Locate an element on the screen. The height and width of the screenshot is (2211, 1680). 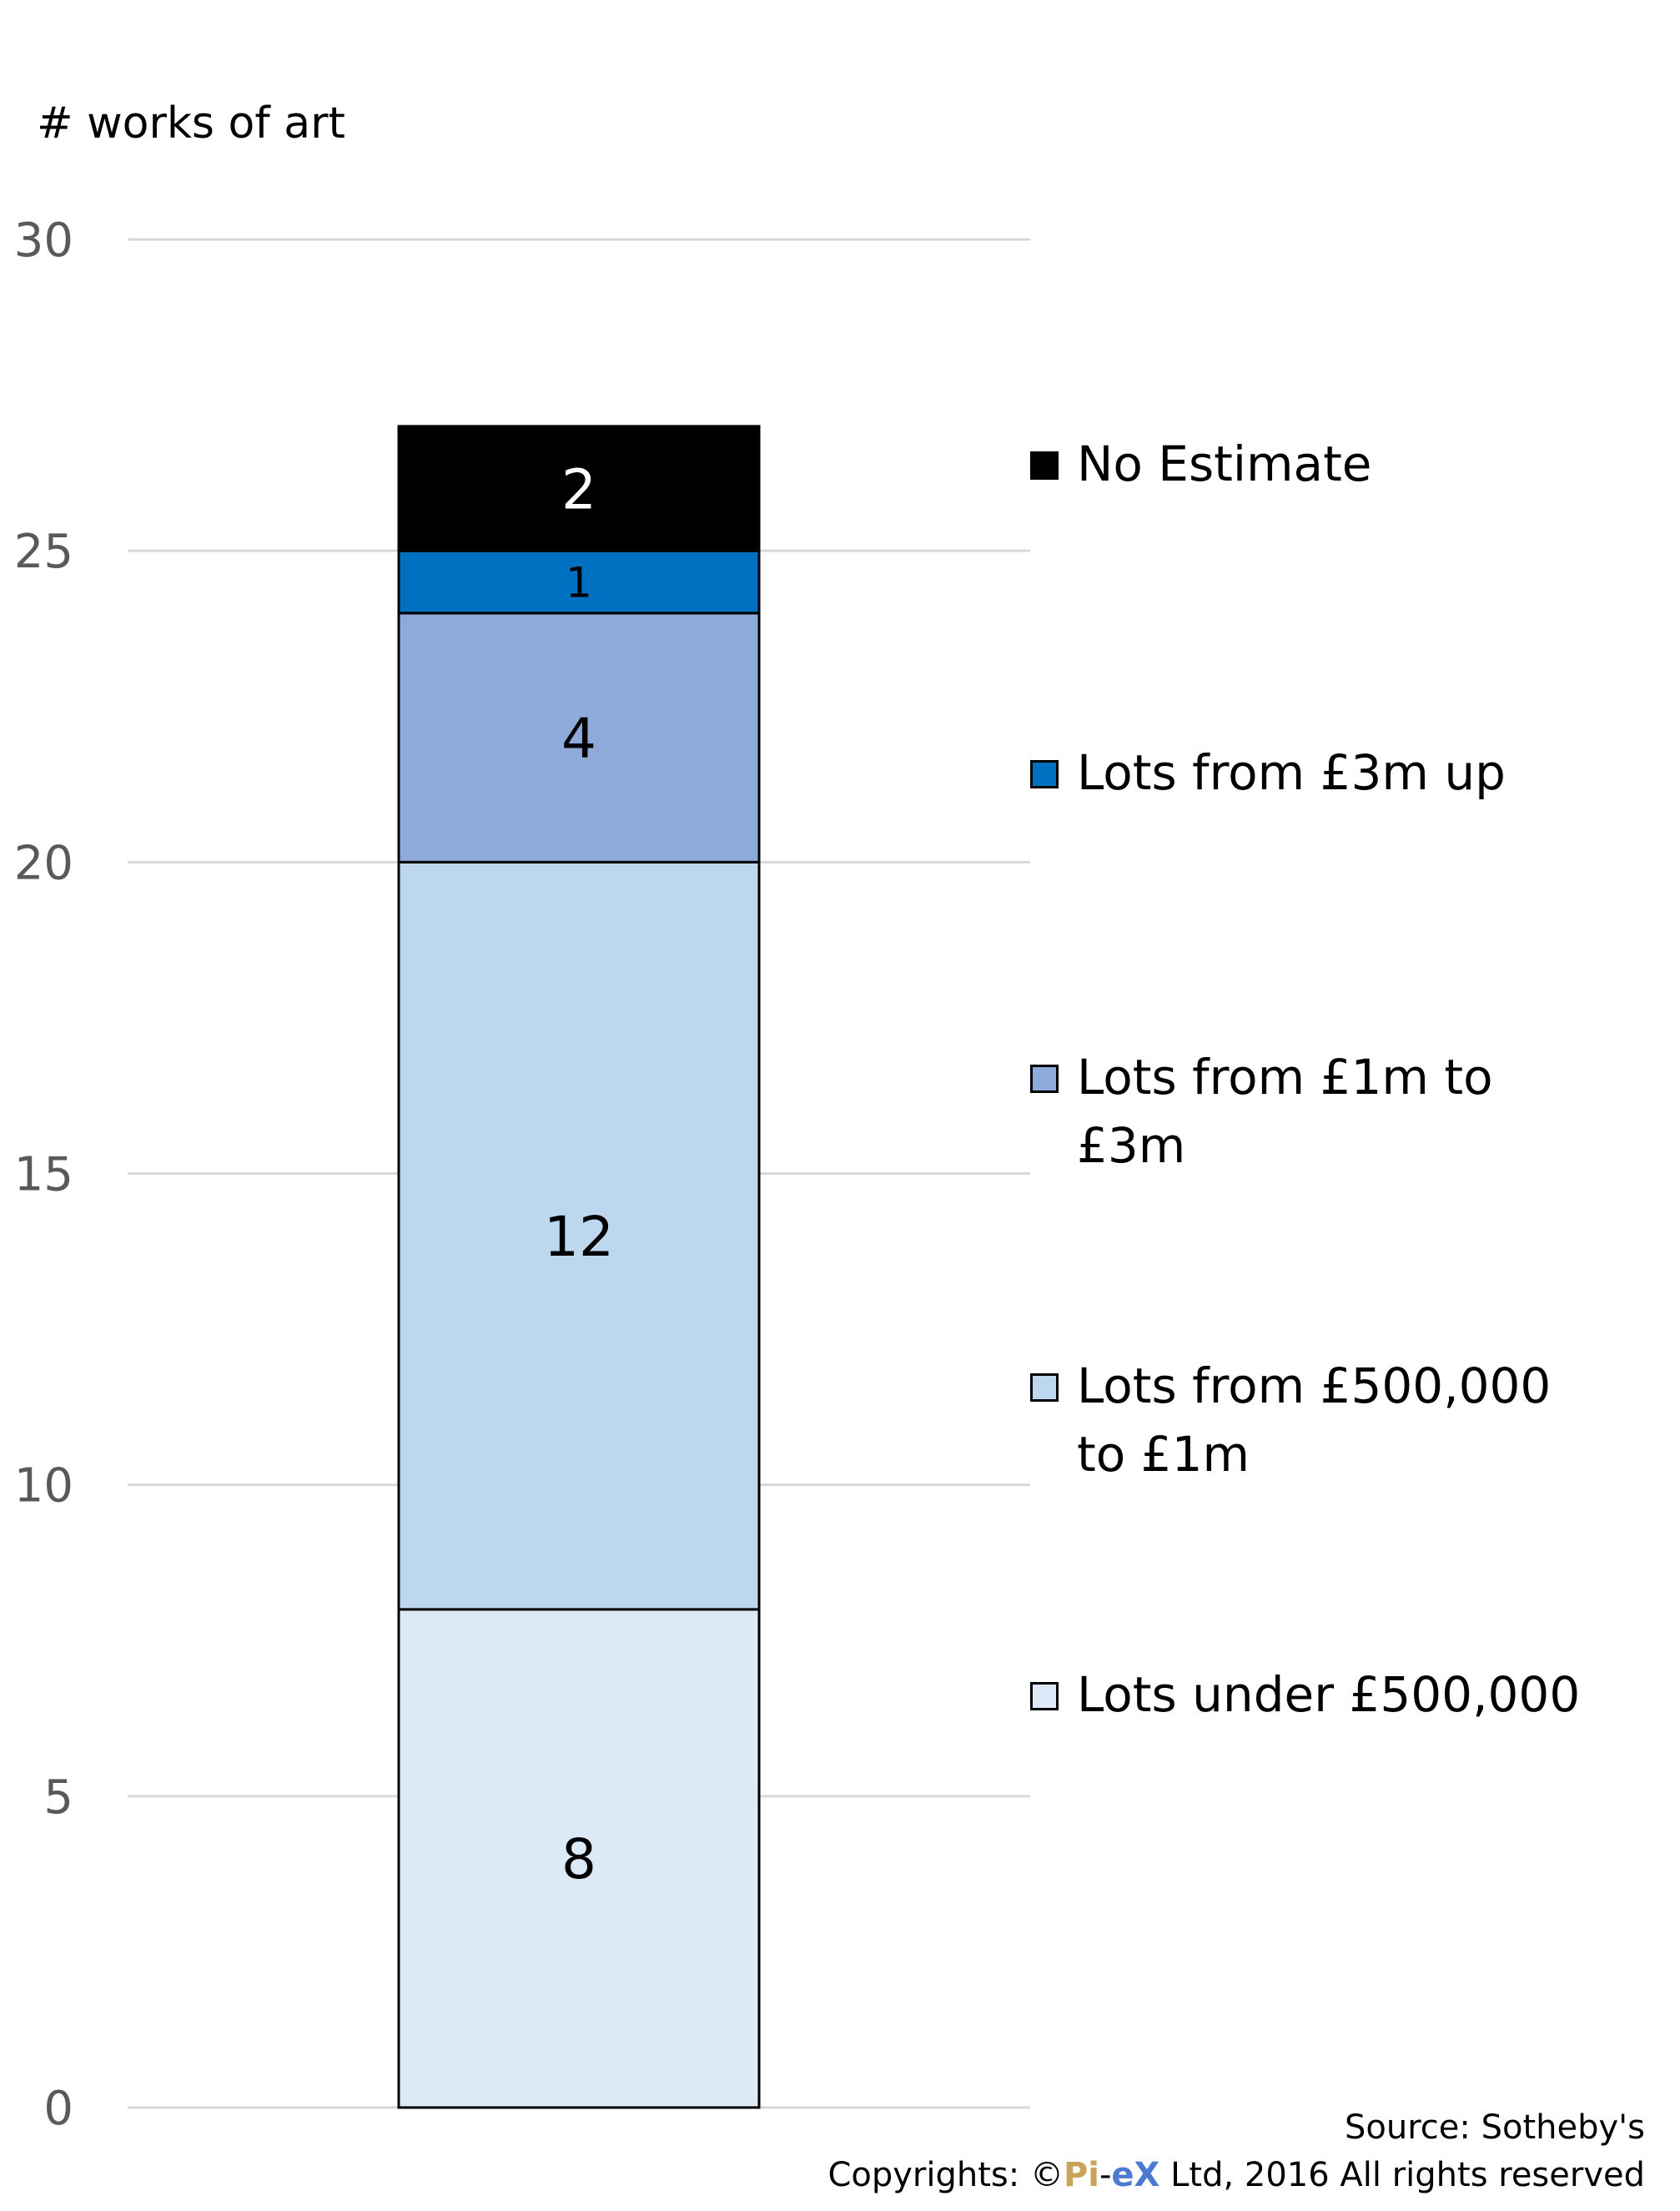
legend-label: Lots from £3m up is located at coordinates (1291, 772).